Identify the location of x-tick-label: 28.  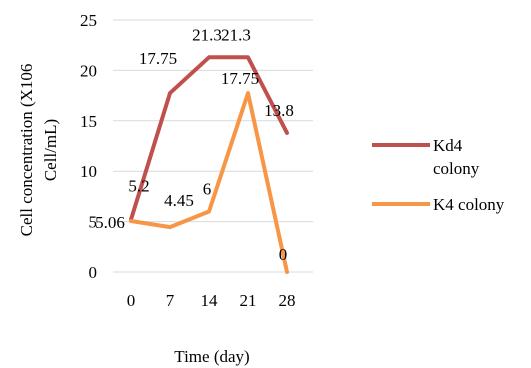
(287, 300).